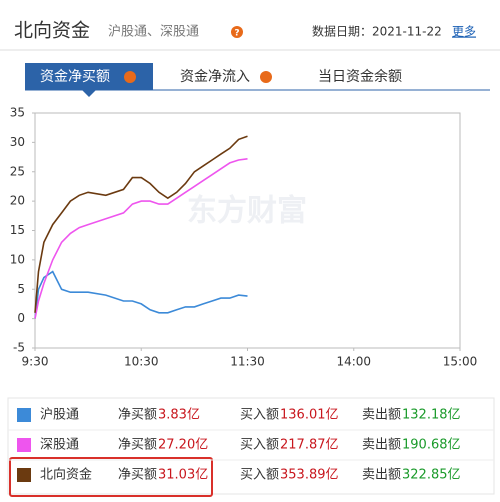 Image resolution: width=500 pixels, height=502 pixels. Describe the element at coordinates (183, 445) in the screenshot. I see `table-cell: 27.20亿` at that location.